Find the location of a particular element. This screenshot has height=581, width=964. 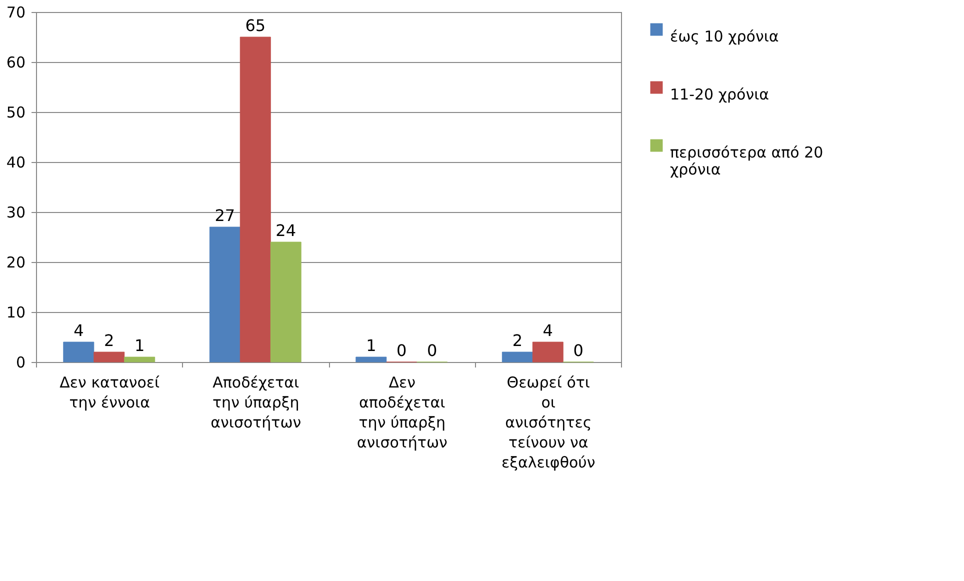

x-tick-label: Αποδέχεται την ύπαρξη ανισοτήτων is located at coordinates (256, 403).